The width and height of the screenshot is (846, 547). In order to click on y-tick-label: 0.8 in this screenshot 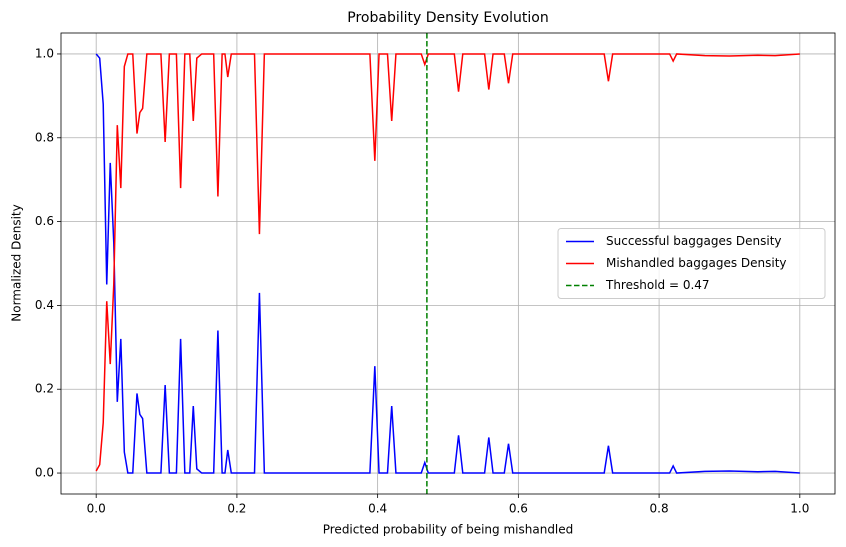, I will do `click(44, 137)`.